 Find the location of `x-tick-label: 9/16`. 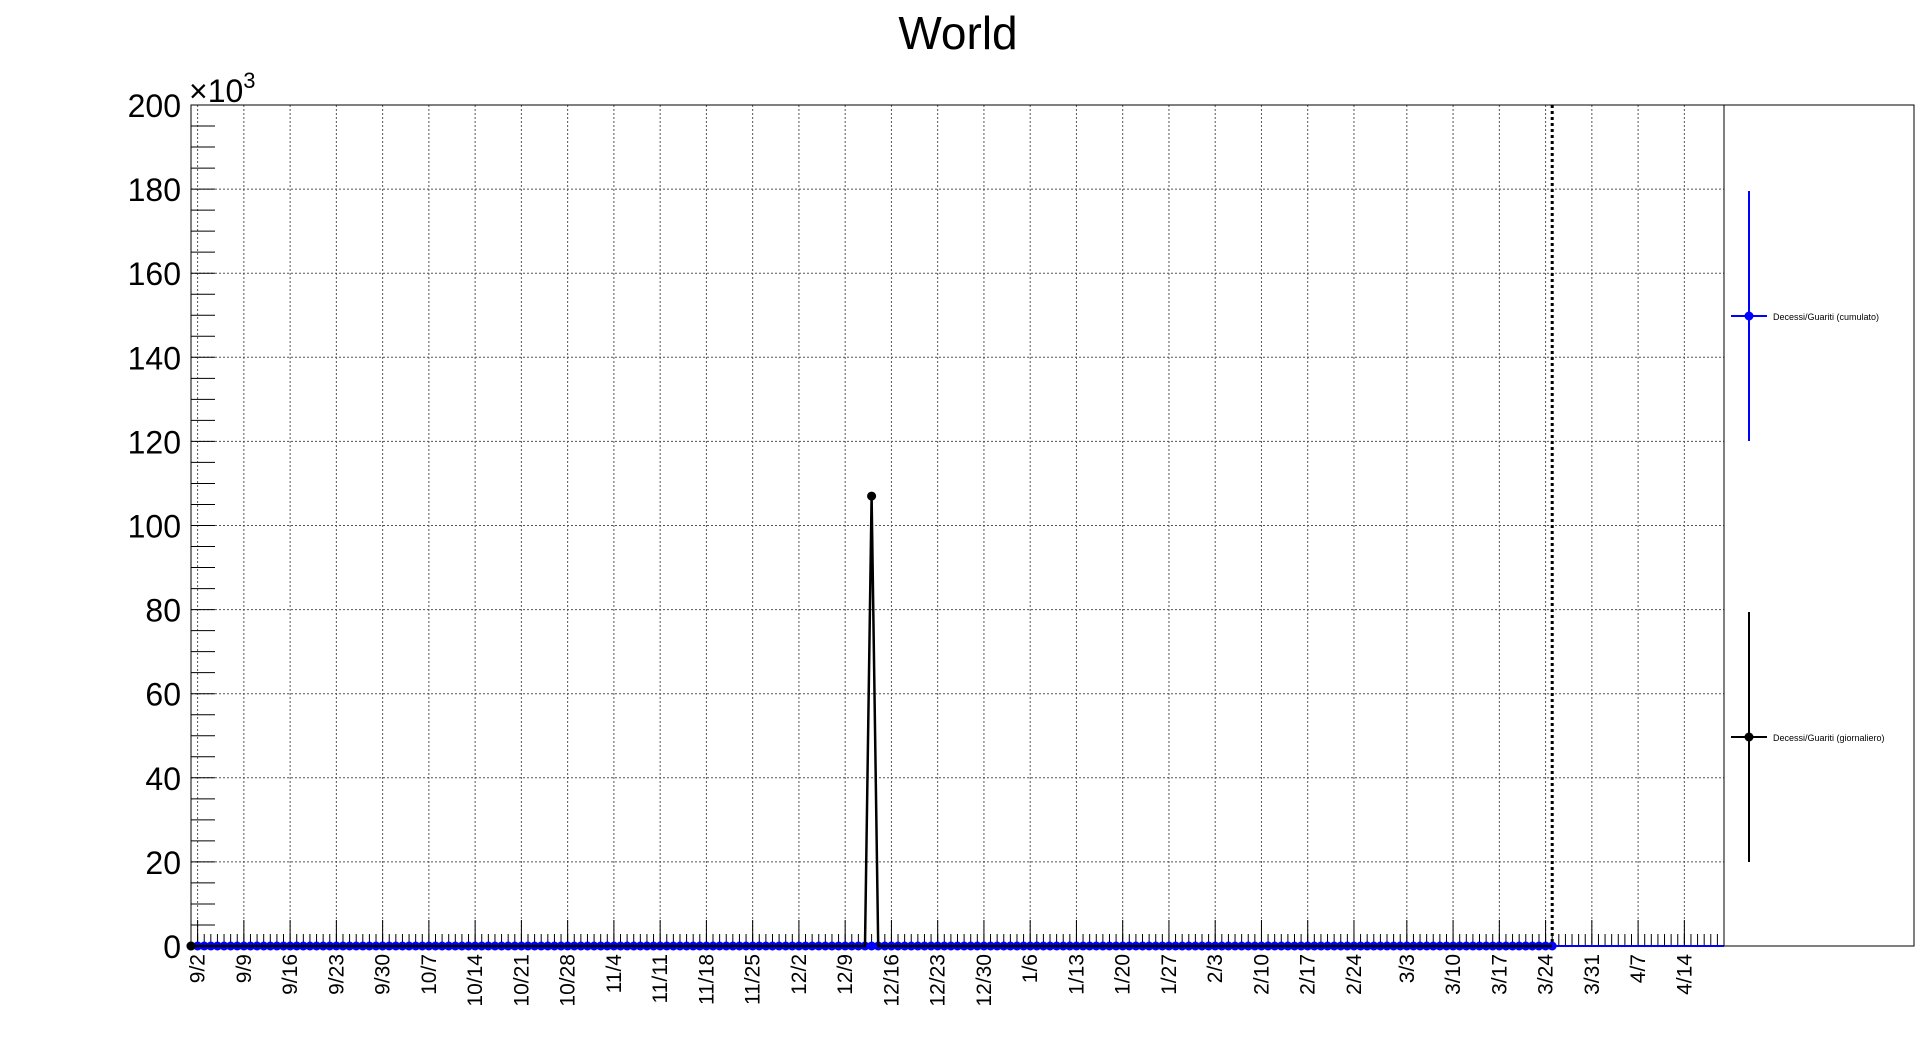

x-tick-label: 9/16 is located at coordinates (290, 974).